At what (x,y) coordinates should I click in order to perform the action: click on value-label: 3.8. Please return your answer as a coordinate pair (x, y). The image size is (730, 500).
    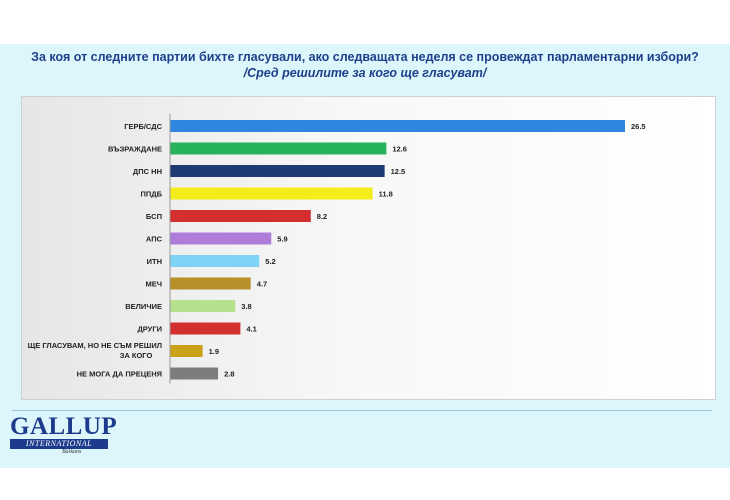
    Looking at the image, I should click on (246, 306).